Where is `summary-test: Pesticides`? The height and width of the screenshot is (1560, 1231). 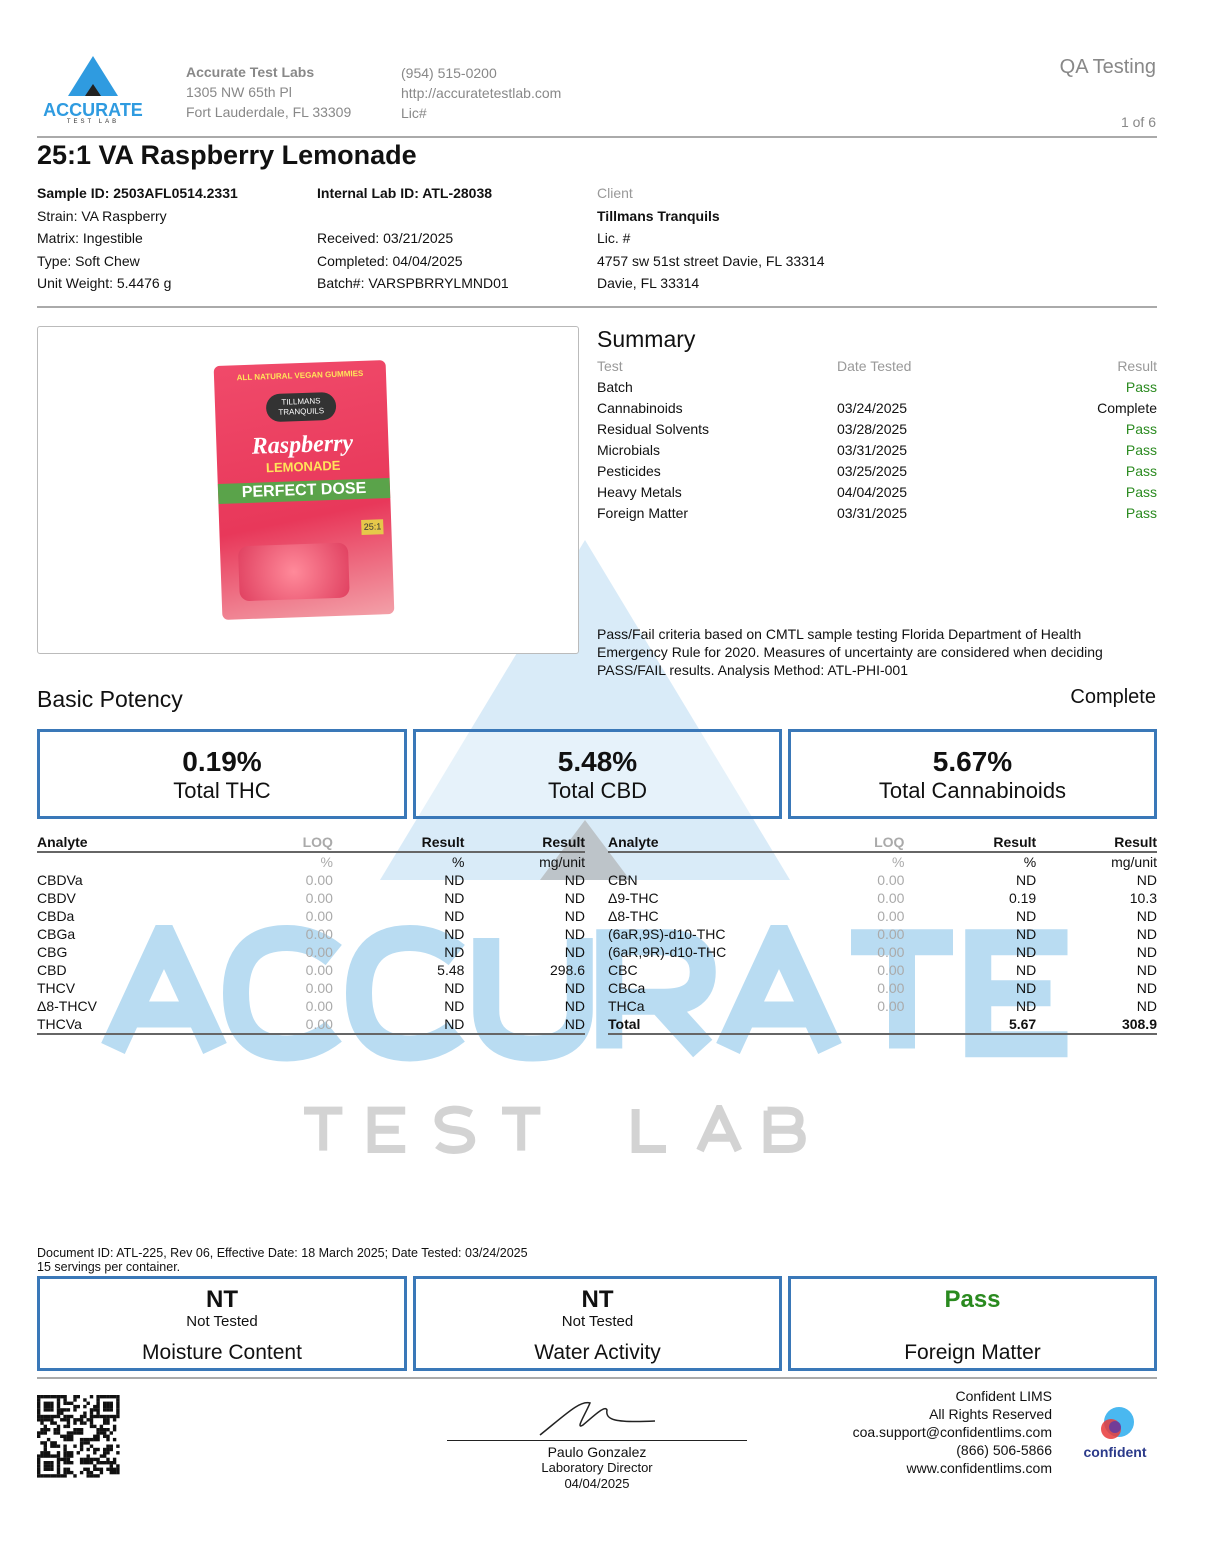 summary-test: Pesticides is located at coordinates (629, 470).